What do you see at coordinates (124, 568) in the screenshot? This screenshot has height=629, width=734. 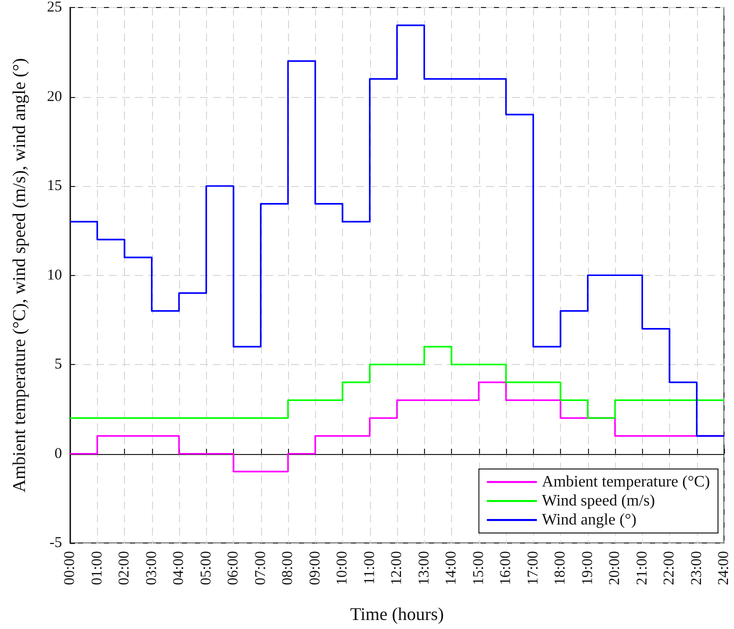 I see `x-tick-label: 02:00` at bounding box center [124, 568].